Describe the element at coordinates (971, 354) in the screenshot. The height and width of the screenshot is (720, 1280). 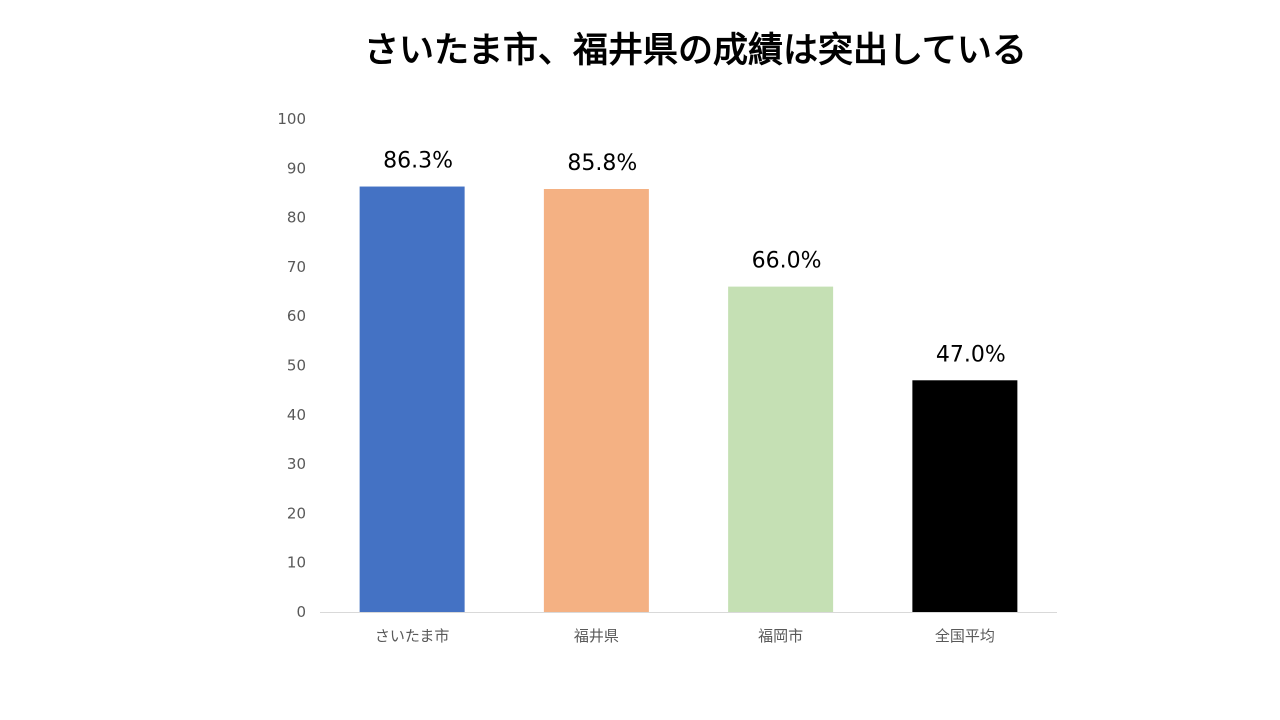
I see `data-label: 47.0%` at that location.